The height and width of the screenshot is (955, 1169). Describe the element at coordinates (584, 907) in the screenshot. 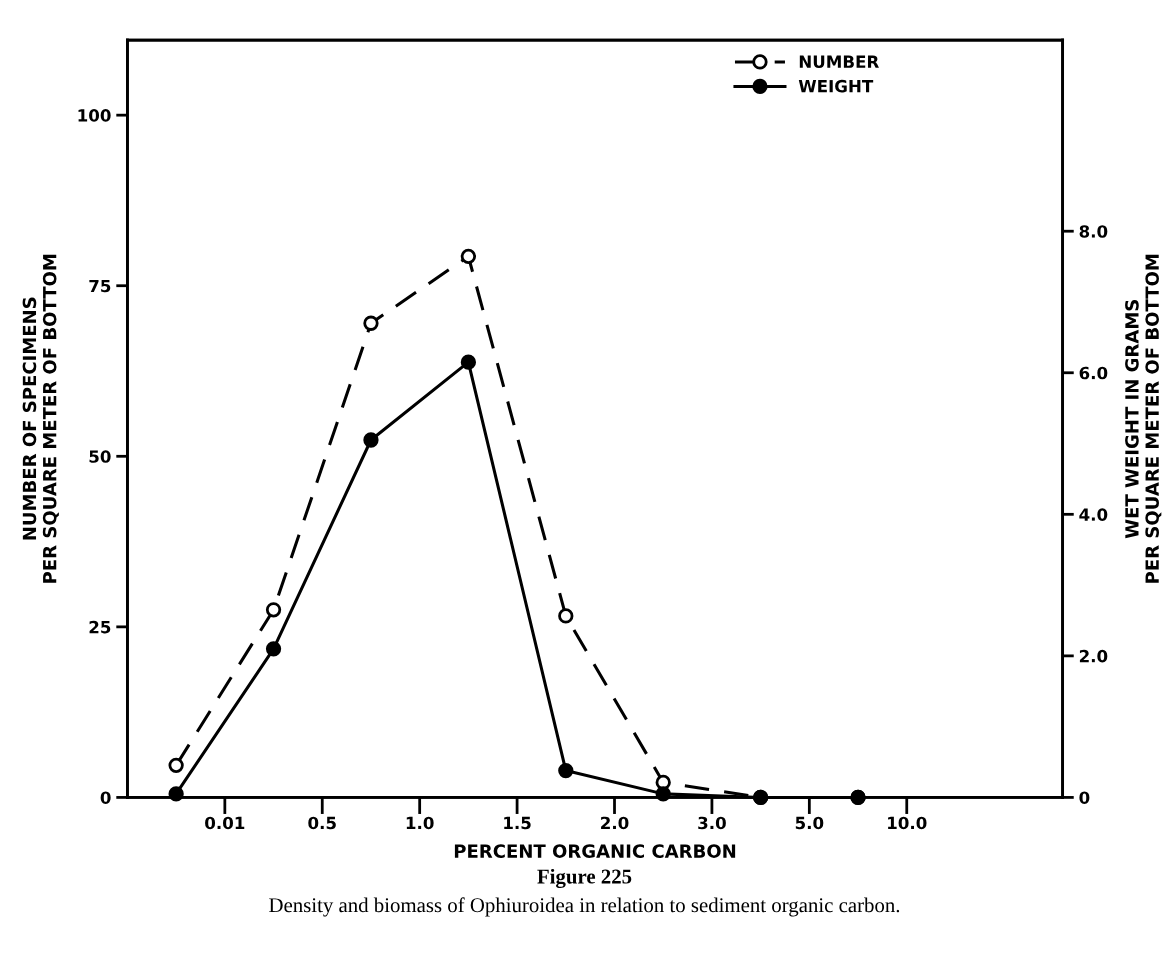

I see `text: Density and biomass of Ophiuroidea in relation to sediment organic carbon.` at that location.